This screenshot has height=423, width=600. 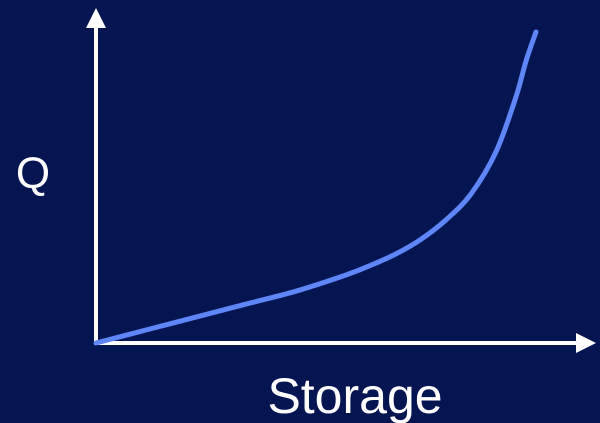 I want to click on y-axis-arrow-icon, so click(x=96, y=18).